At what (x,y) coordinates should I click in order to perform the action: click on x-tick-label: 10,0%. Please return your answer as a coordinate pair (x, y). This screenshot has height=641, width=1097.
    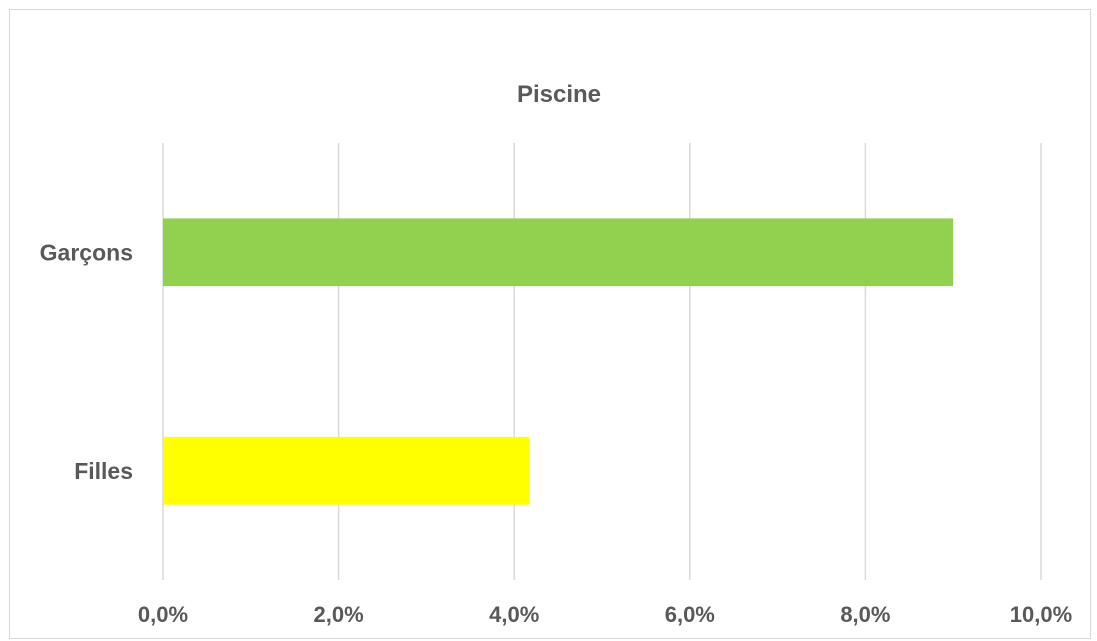
    Looking at the image, I should click on (1041, 614).